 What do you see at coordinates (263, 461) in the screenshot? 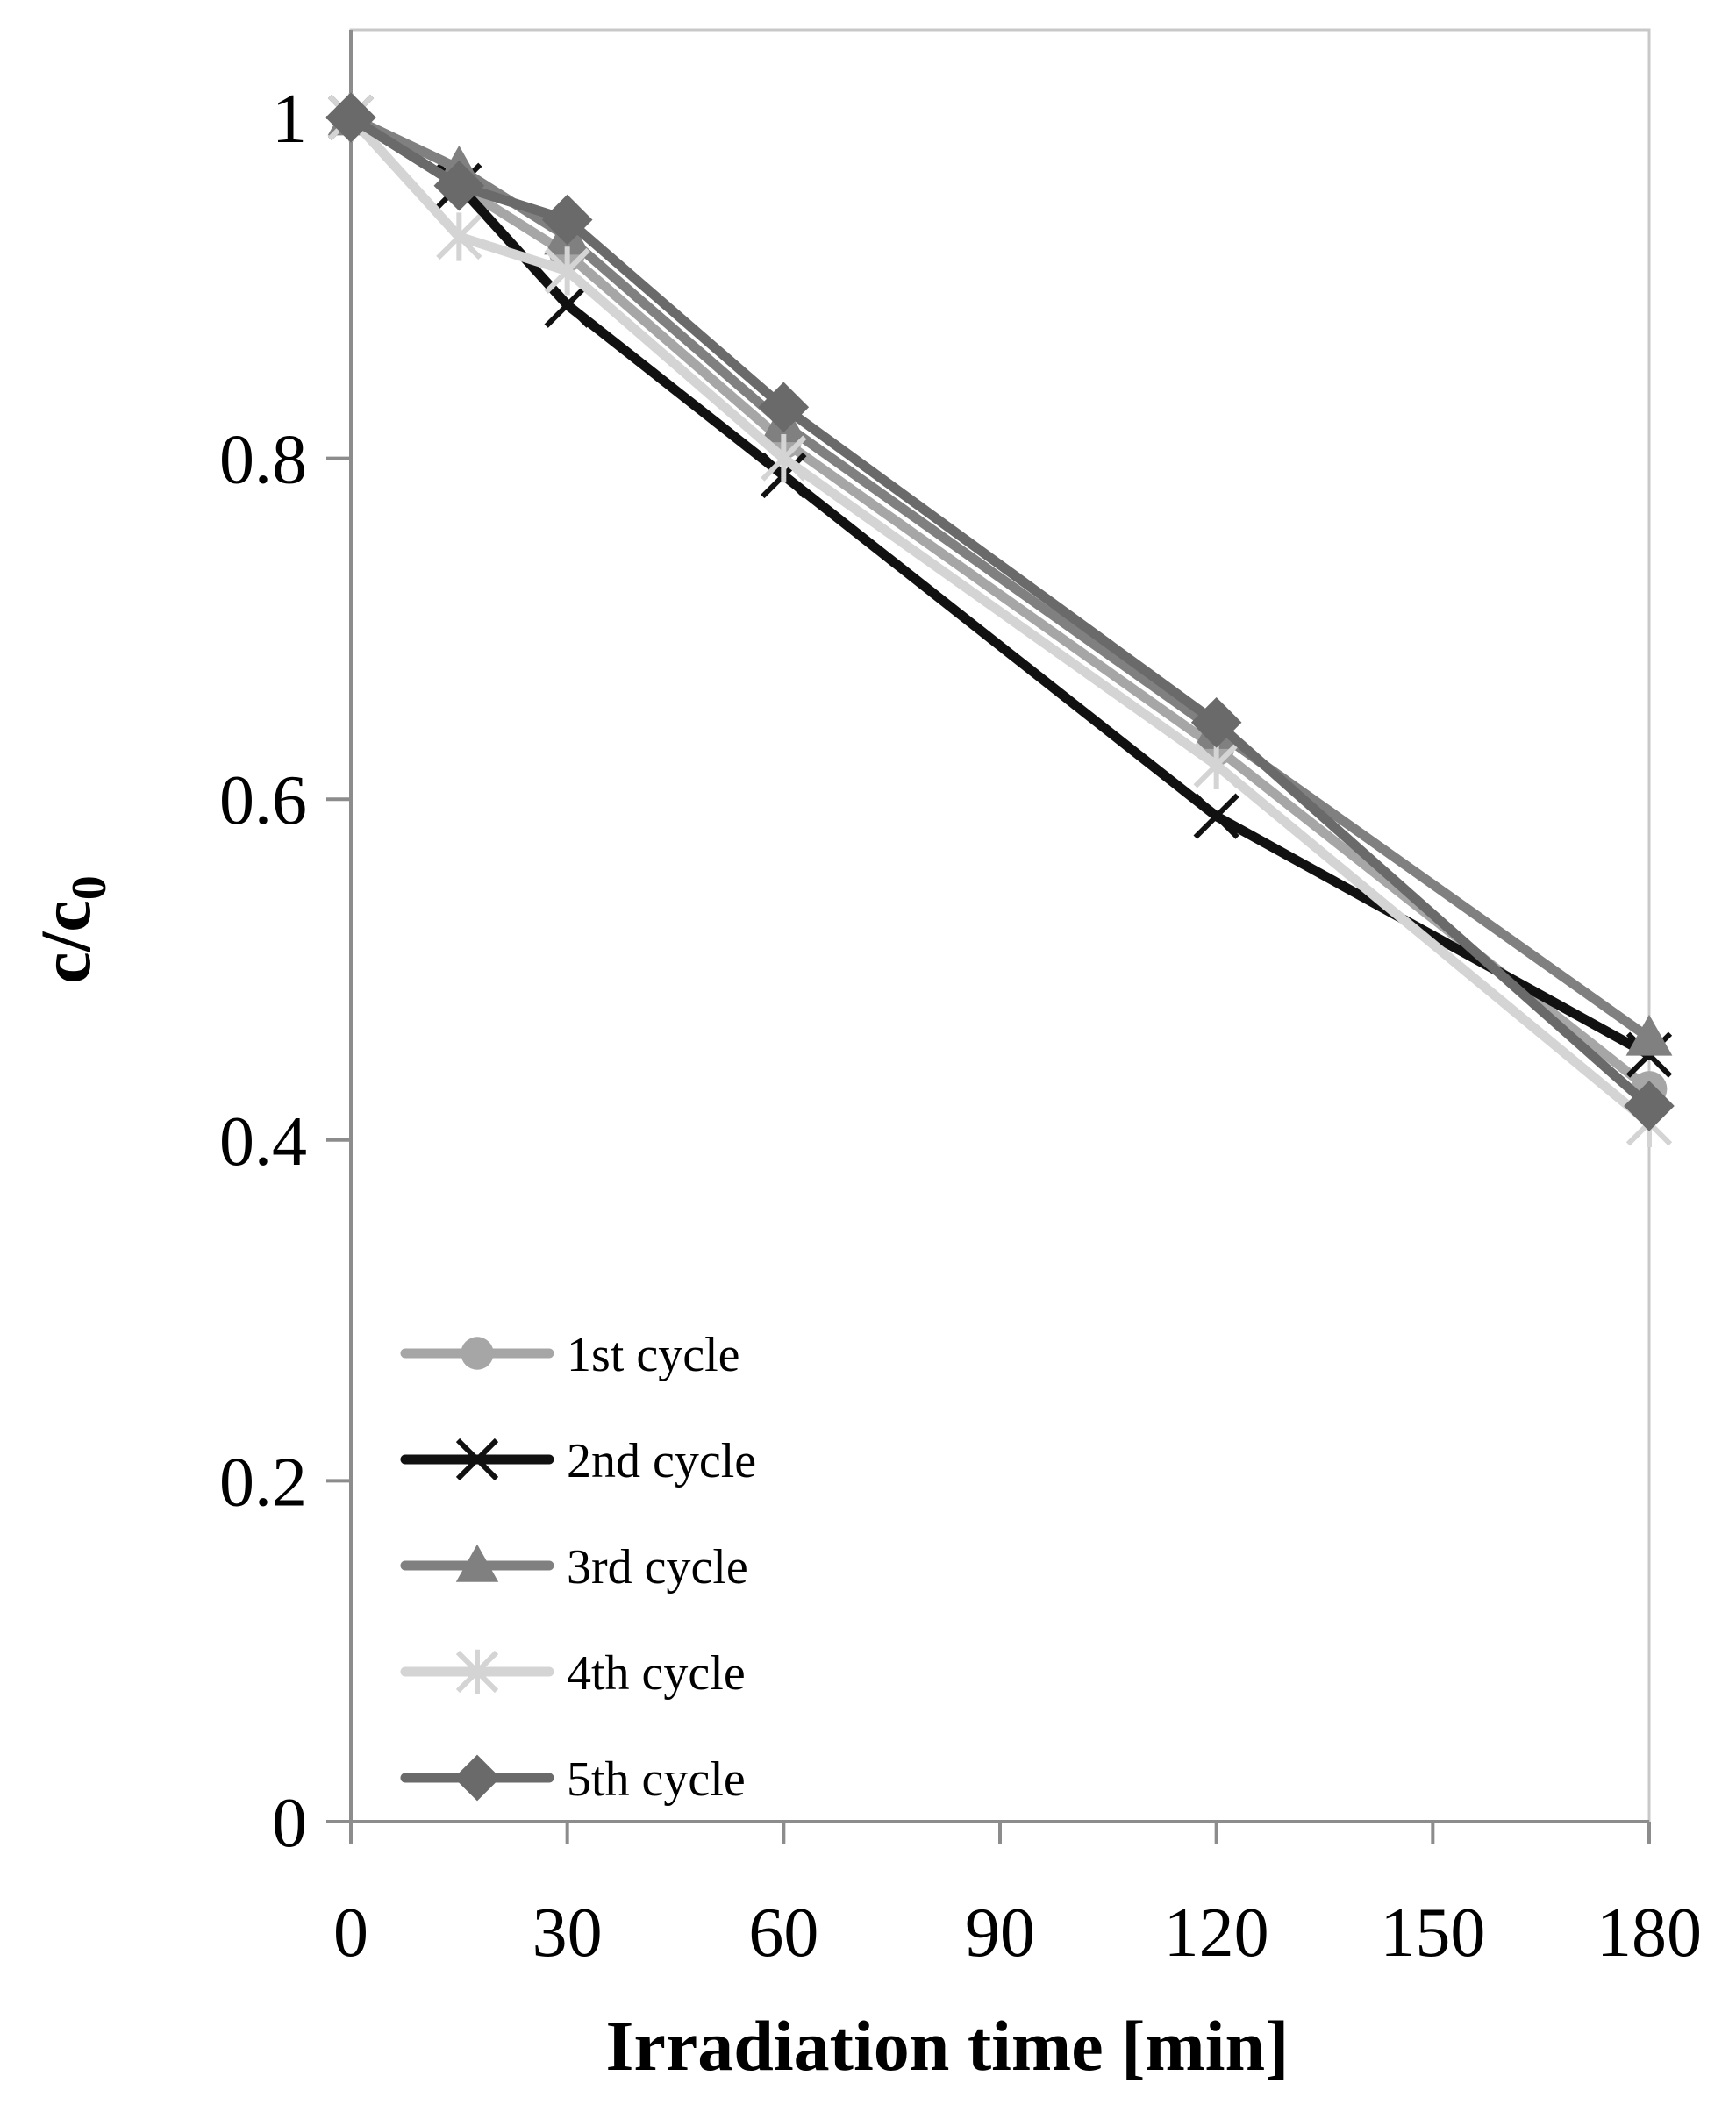
I see `y-tick-label-4: 0.8` at bounding box center [263, 461].